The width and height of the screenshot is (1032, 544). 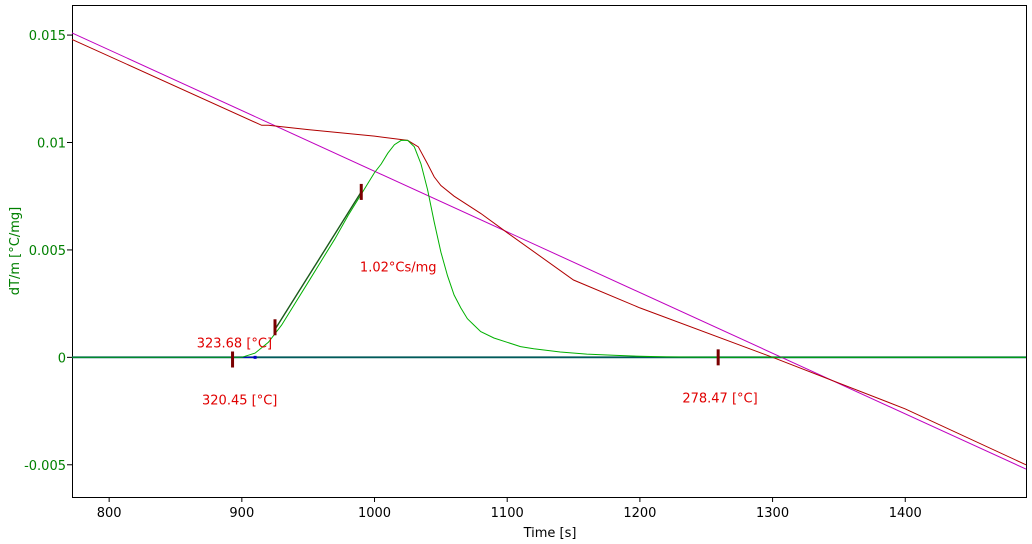 What do you see at coordinates (47, 36) in the screenshot?
I see `y-tick-label: 0.015` at bounding box center [47, 36].